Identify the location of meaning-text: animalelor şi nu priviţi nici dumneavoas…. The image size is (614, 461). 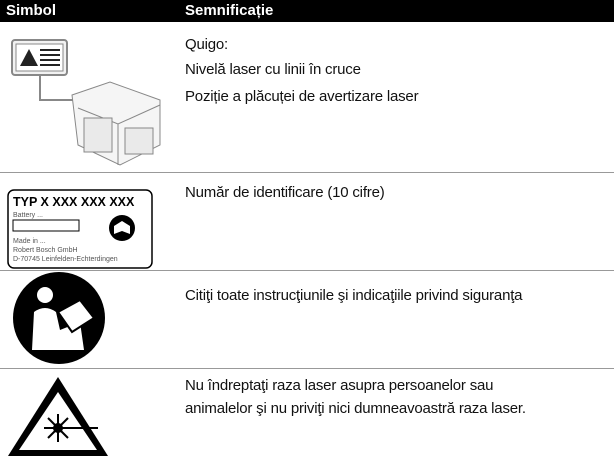
(355, 408).